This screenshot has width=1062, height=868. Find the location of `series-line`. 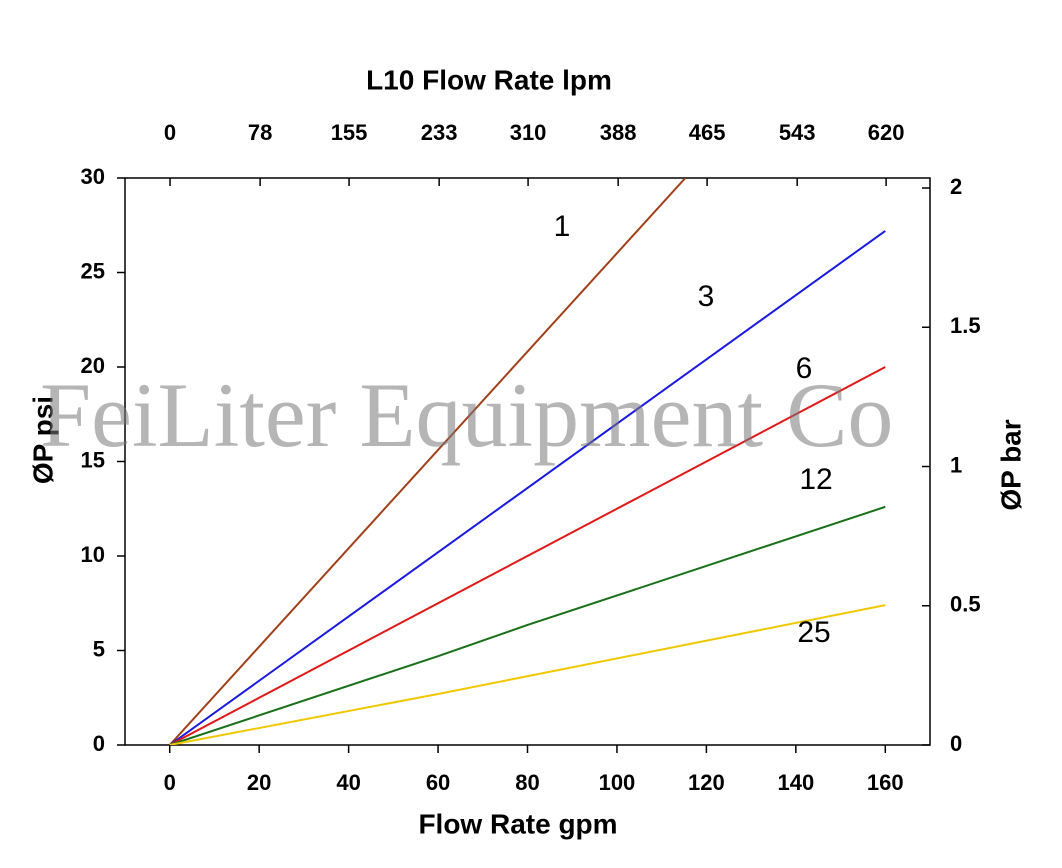

series-line is located at coordinates (527, 674).